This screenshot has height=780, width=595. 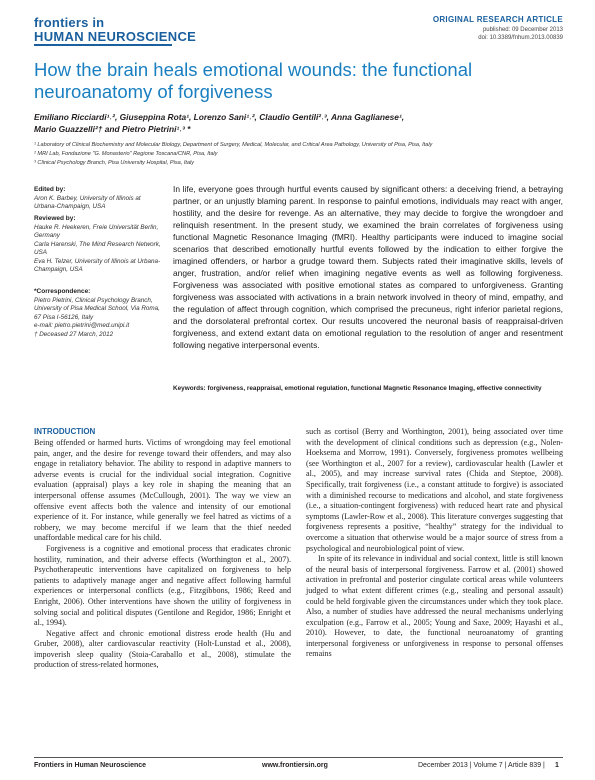 I want to click on doi: doi: 10.3389/fnhum.2013.00839, so click(x=520, y=38).